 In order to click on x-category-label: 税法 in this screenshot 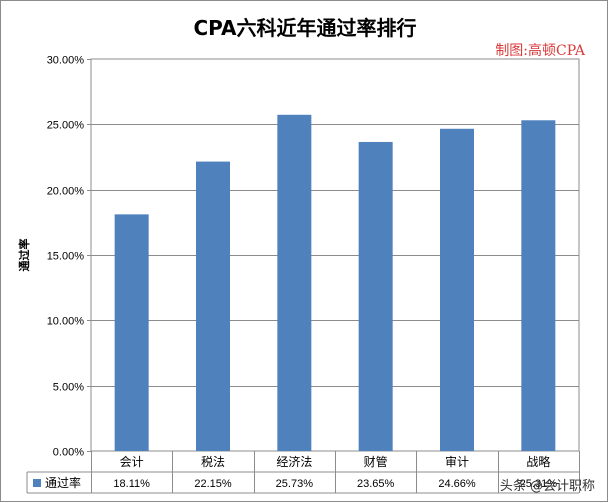, I will do `click(213, 462)`.